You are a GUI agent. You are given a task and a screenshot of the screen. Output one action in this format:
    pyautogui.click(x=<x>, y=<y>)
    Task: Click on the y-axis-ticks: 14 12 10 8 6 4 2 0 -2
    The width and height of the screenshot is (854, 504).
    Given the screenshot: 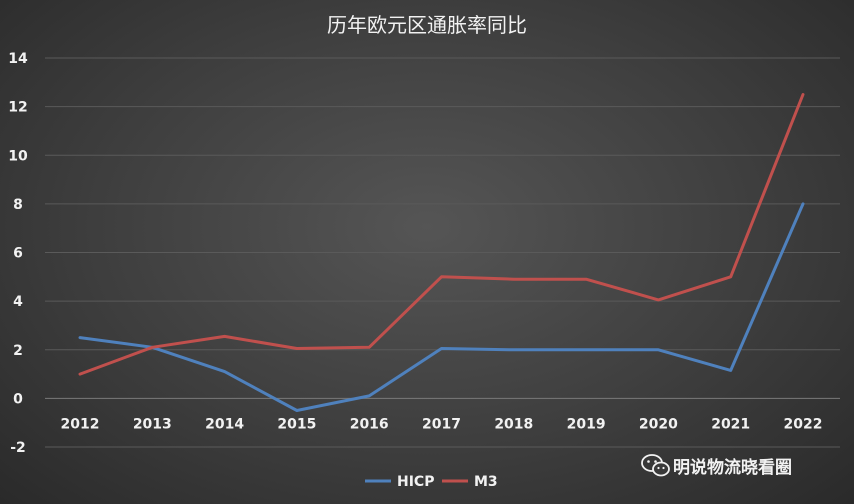 What is the action you would take?
    pyautogui.click(x=18, y=253)
    